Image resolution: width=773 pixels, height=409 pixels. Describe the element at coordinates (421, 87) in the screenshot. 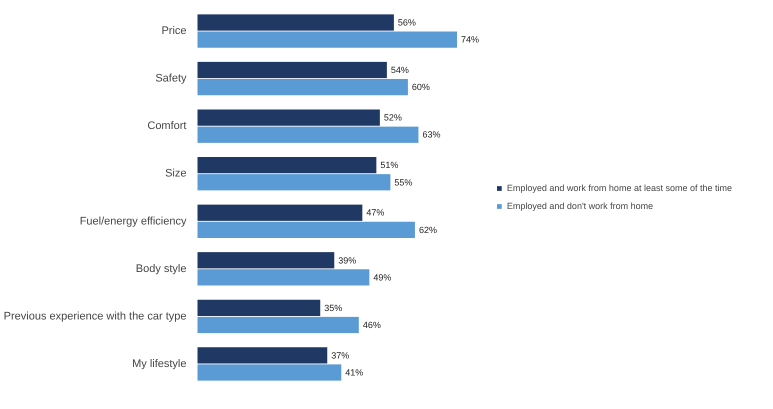

I see `data-label: 60%` at that location.